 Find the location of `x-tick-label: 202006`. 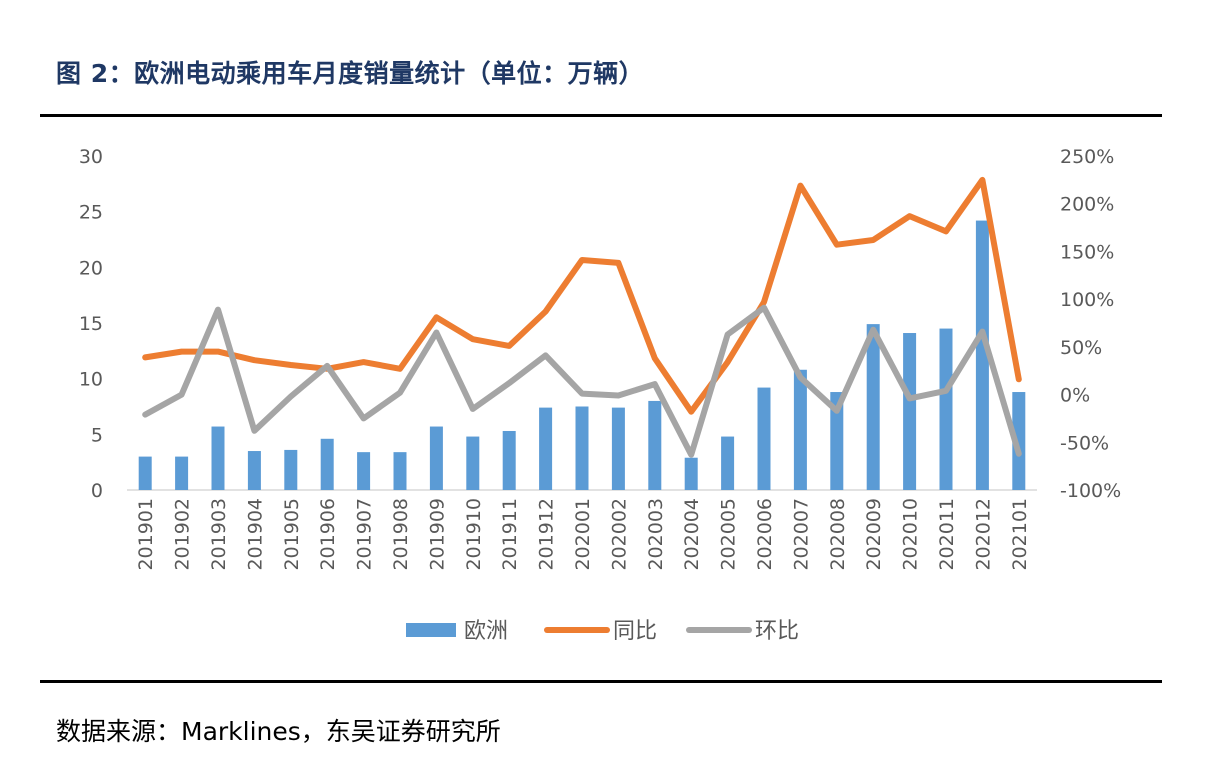

x-tick-label: 202006 is located at coordinates (765, 534).